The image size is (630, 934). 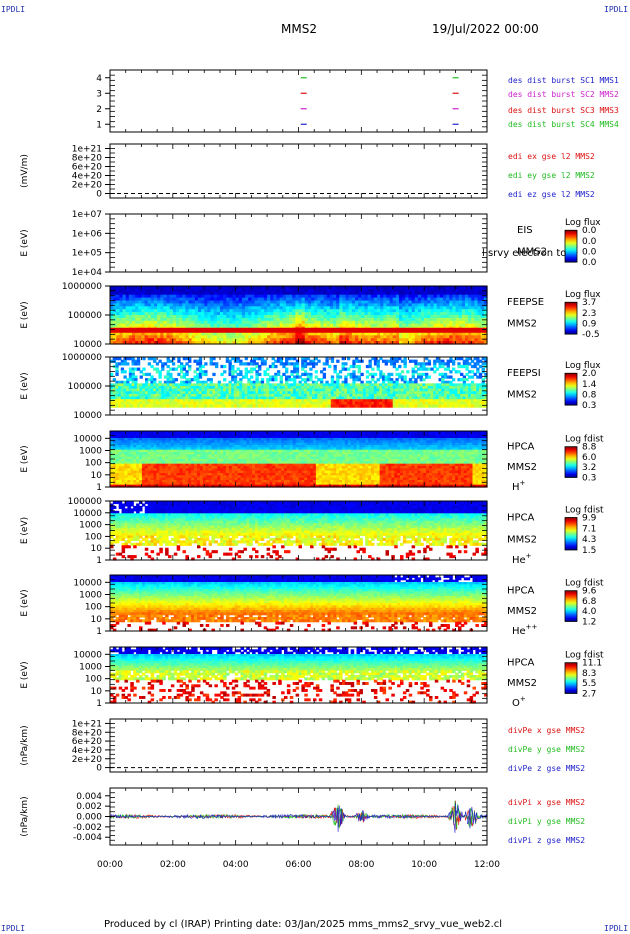 I want to click on colorbar-tick-feepsi: 2.0, so click(x=589, y=374).